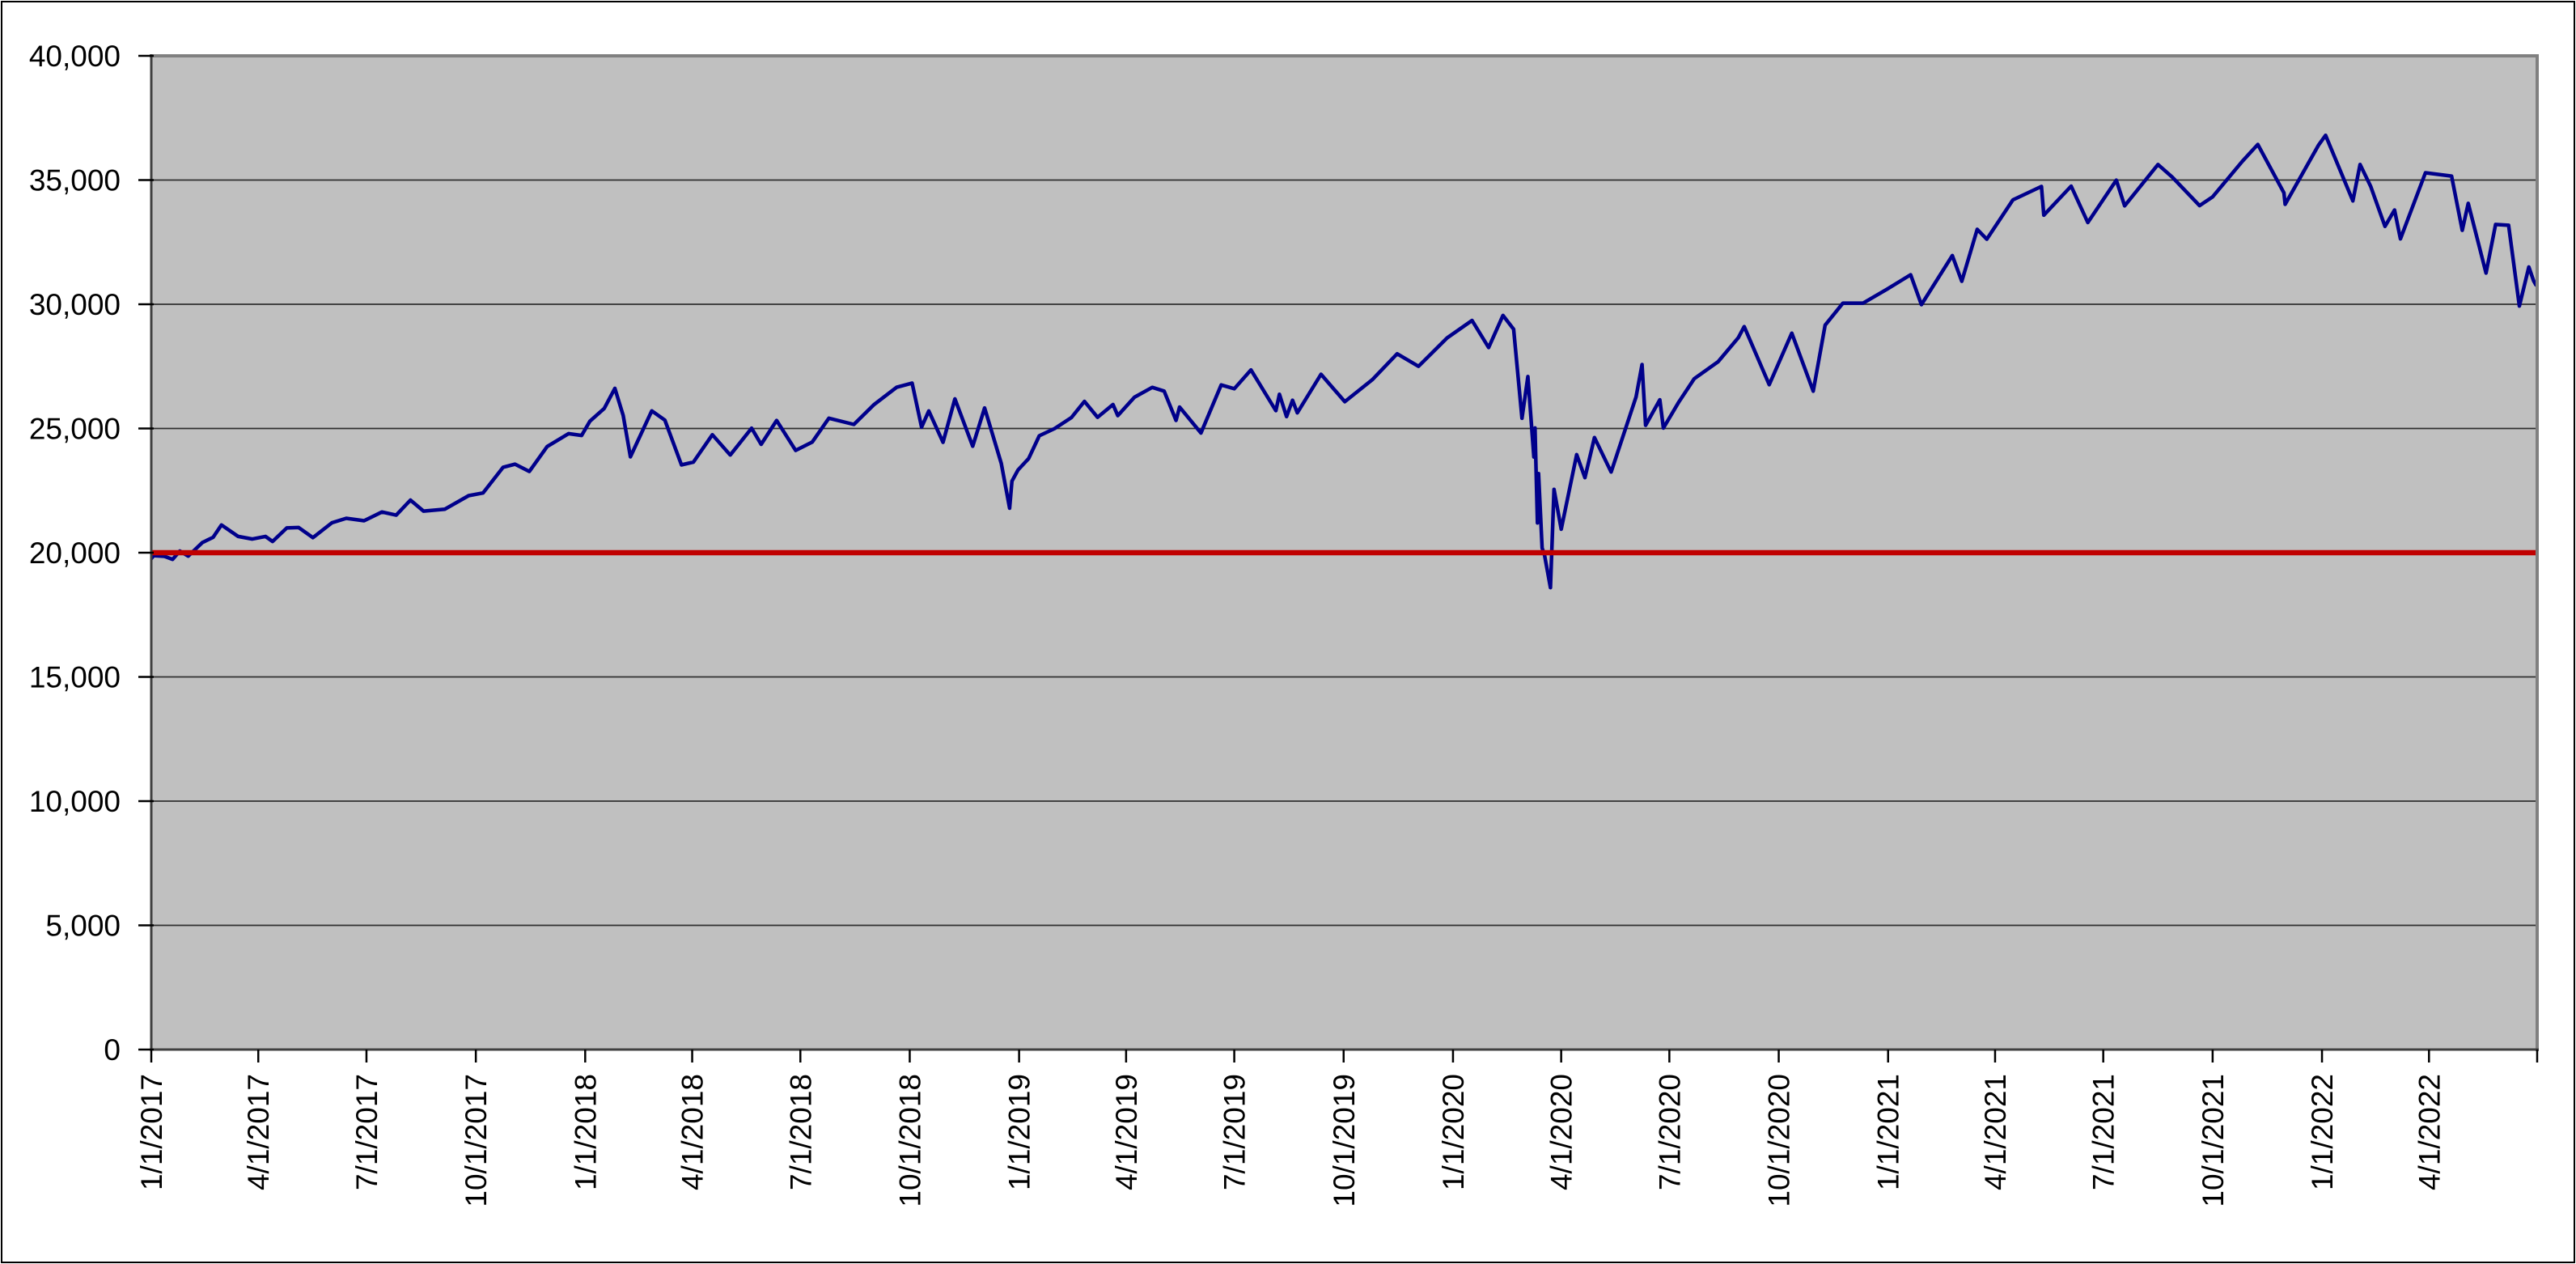  I want to click on x-axis-label-1-1-2019: 1/1/2019, so click(1019, 1132).